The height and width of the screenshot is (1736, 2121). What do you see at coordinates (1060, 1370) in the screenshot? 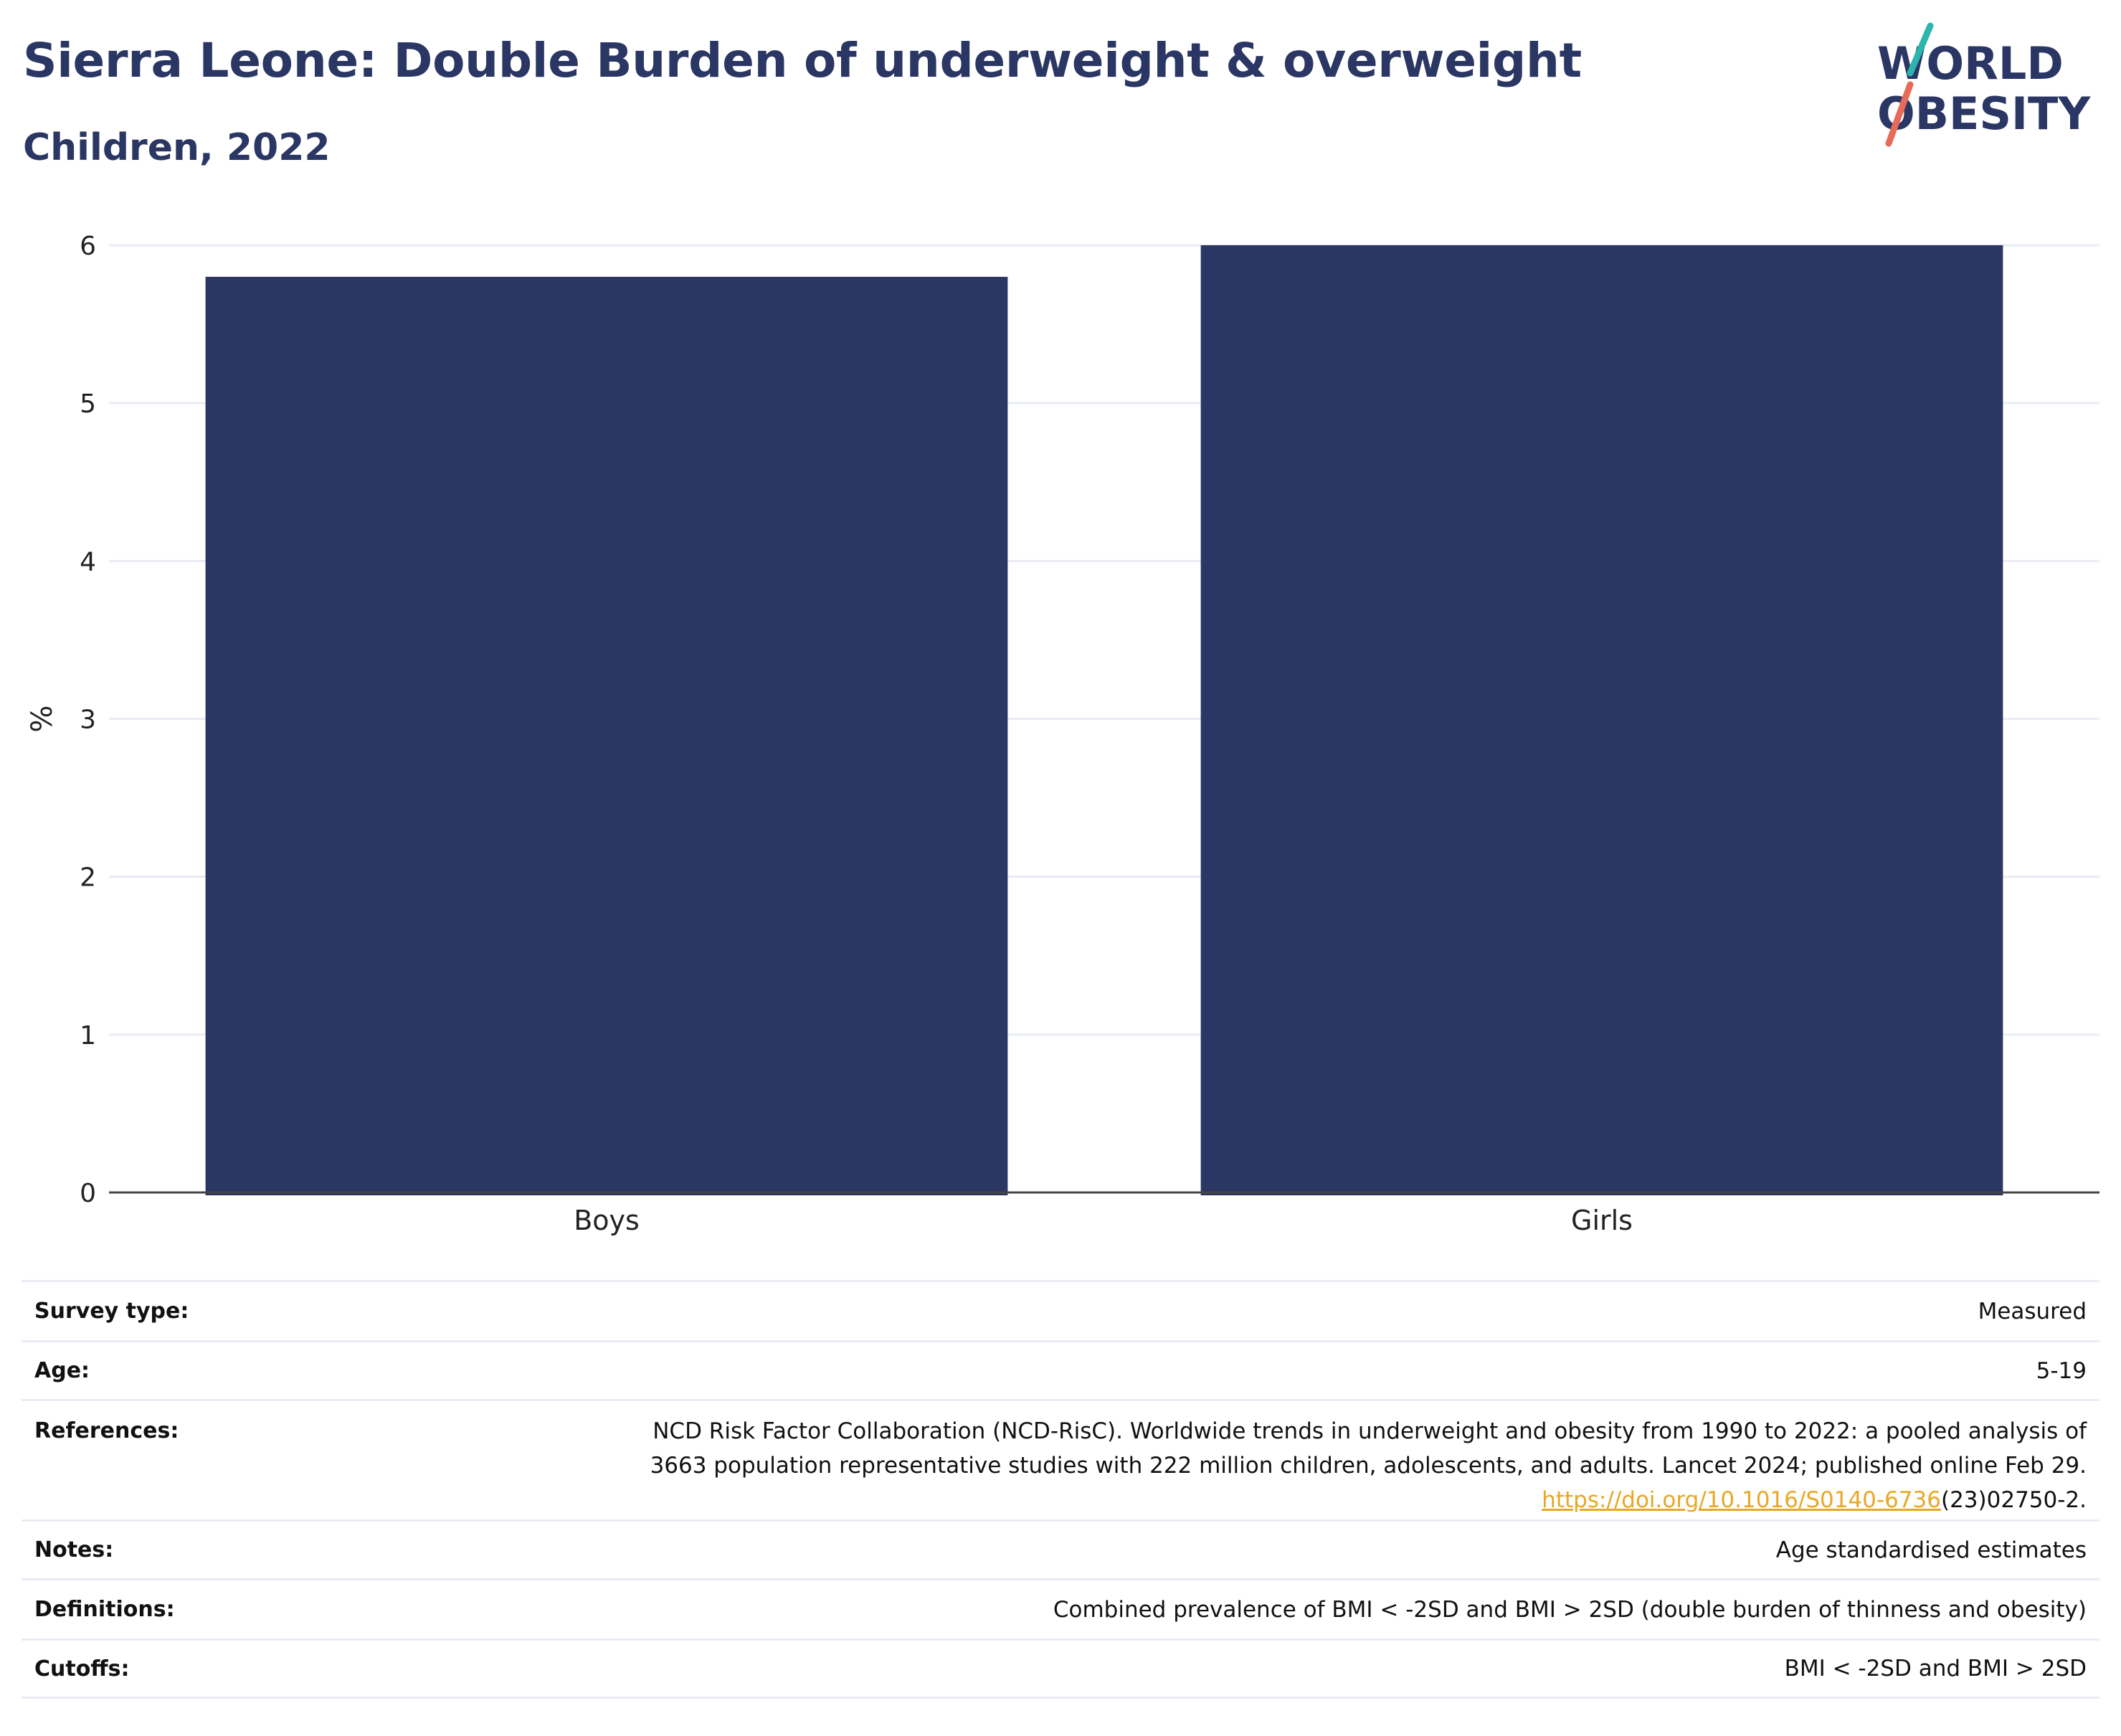
I see `info-row-age: Age: 5-19` at bounding box center [1060, 1370].